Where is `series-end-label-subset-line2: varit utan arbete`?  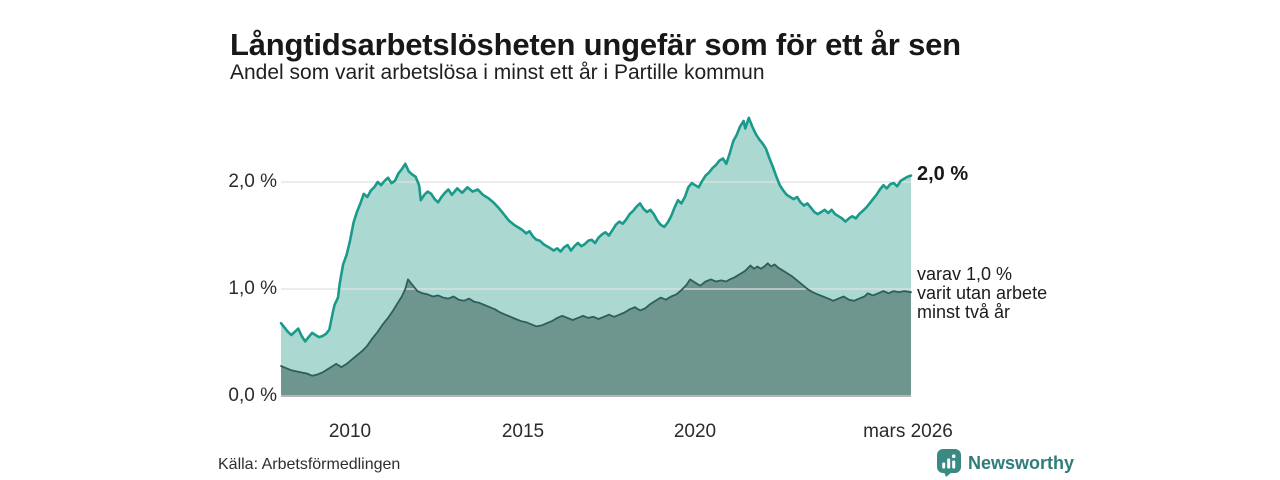 series-end-label-subset-line2: varit utan arbete is located at coordinates (982, 293).